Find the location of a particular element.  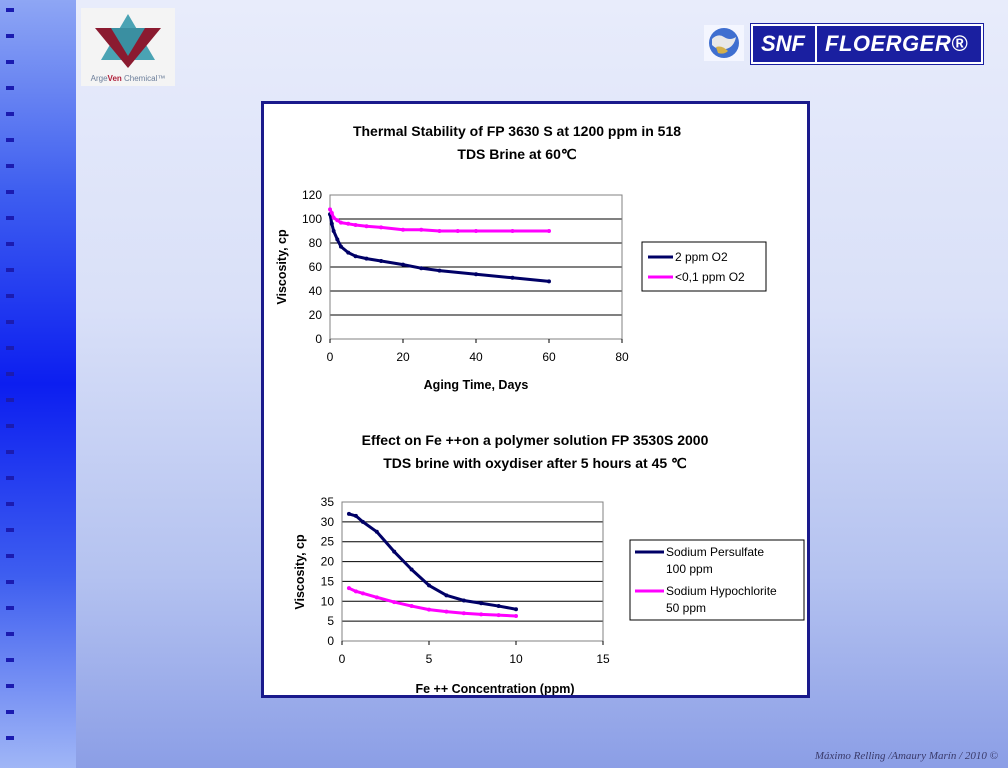

chart2-y-ticks: 0 5 10 15 20 25 30 35 is located at coordinates (328, 571).